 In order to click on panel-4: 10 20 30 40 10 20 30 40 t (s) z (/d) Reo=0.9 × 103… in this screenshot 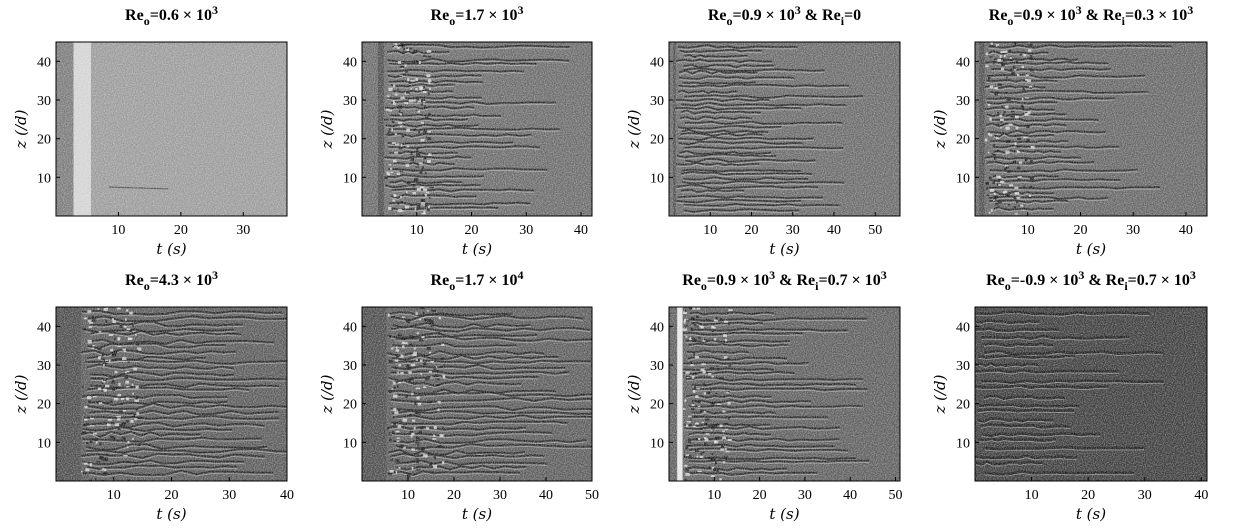, I will do `click(1069, 130)`.